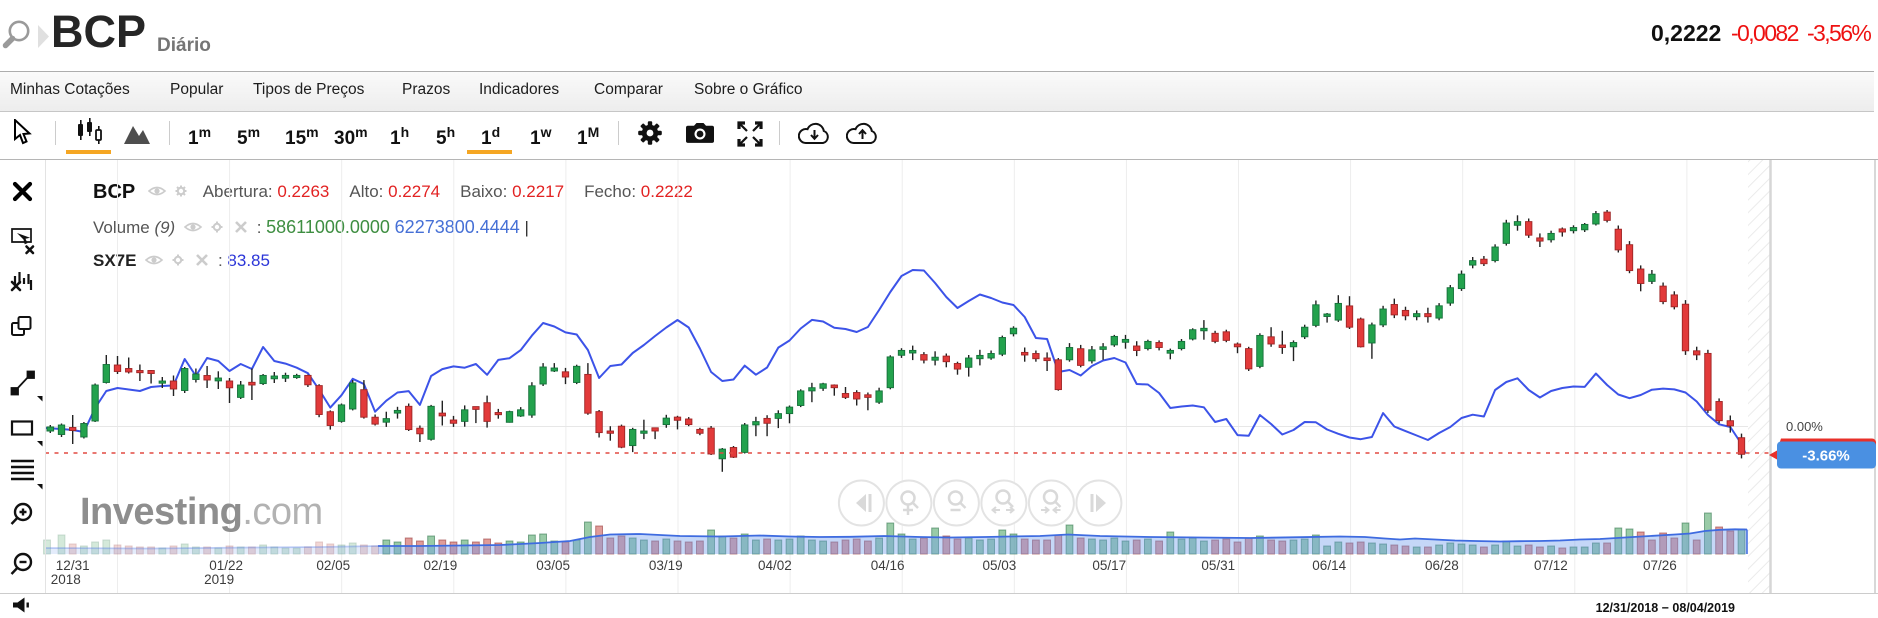 The image size is (1878, 618). I want to click on svg-text: 05/31, so click(1218, 565).